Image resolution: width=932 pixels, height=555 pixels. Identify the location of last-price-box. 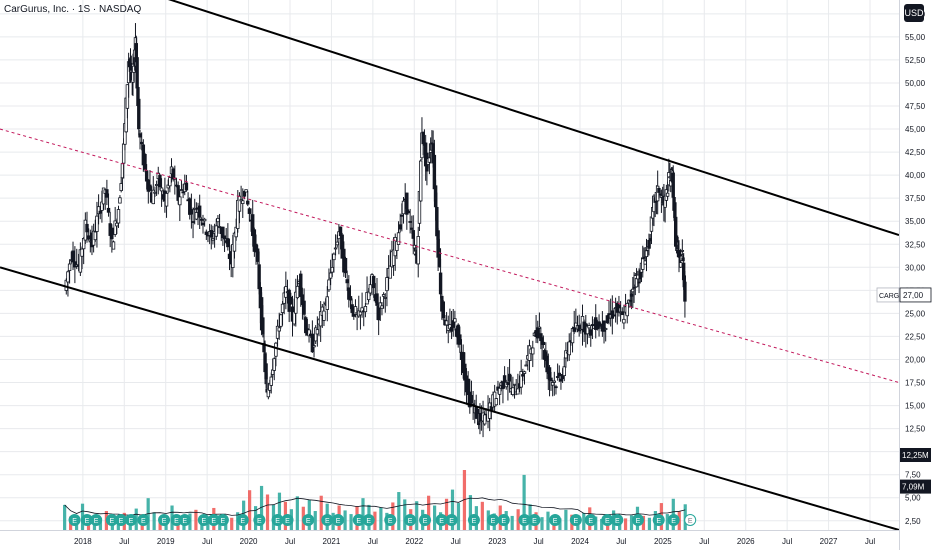
(915, 295).